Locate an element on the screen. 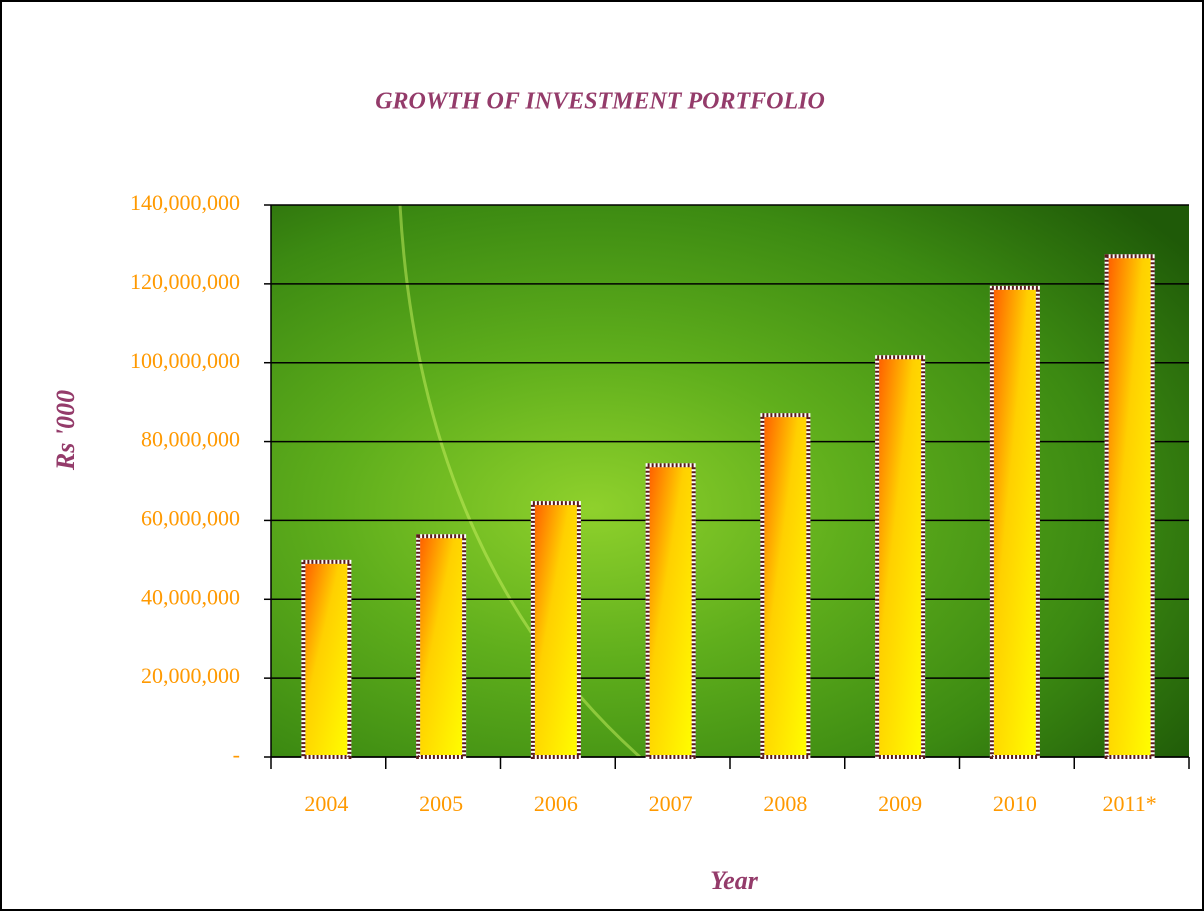 The image size is (1204, 911). y-tick-label: 100,000,000 is located at coordinates (185, 360).